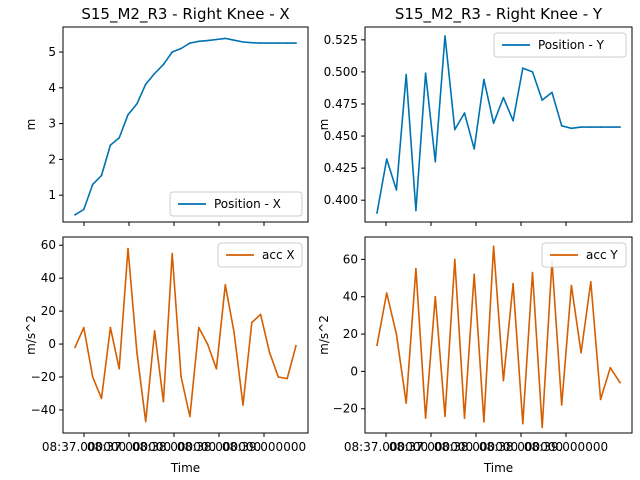 The image size is (640, 480). What do you see at coordinates (247, 204) in the screenshot?
I see `legend-label: Position - X` at bounding box center [247, 204].